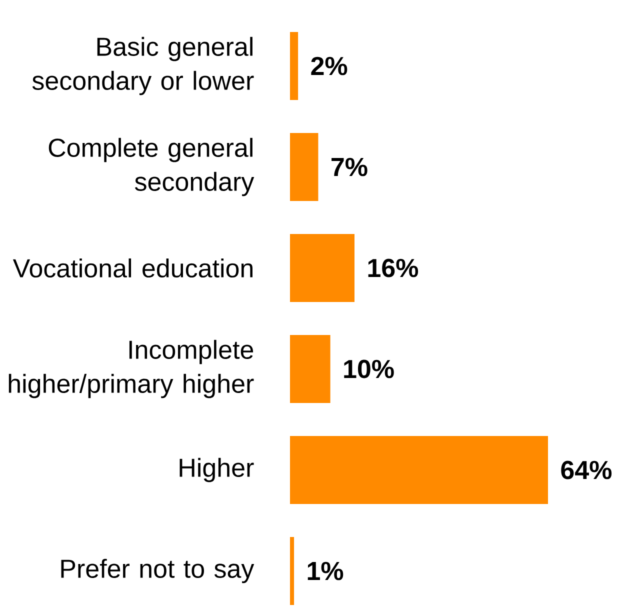 The image size is (628, 608). Describe the element at coordinates (369, 369) in the screenshot. I see `data-label: 10%` at that location.